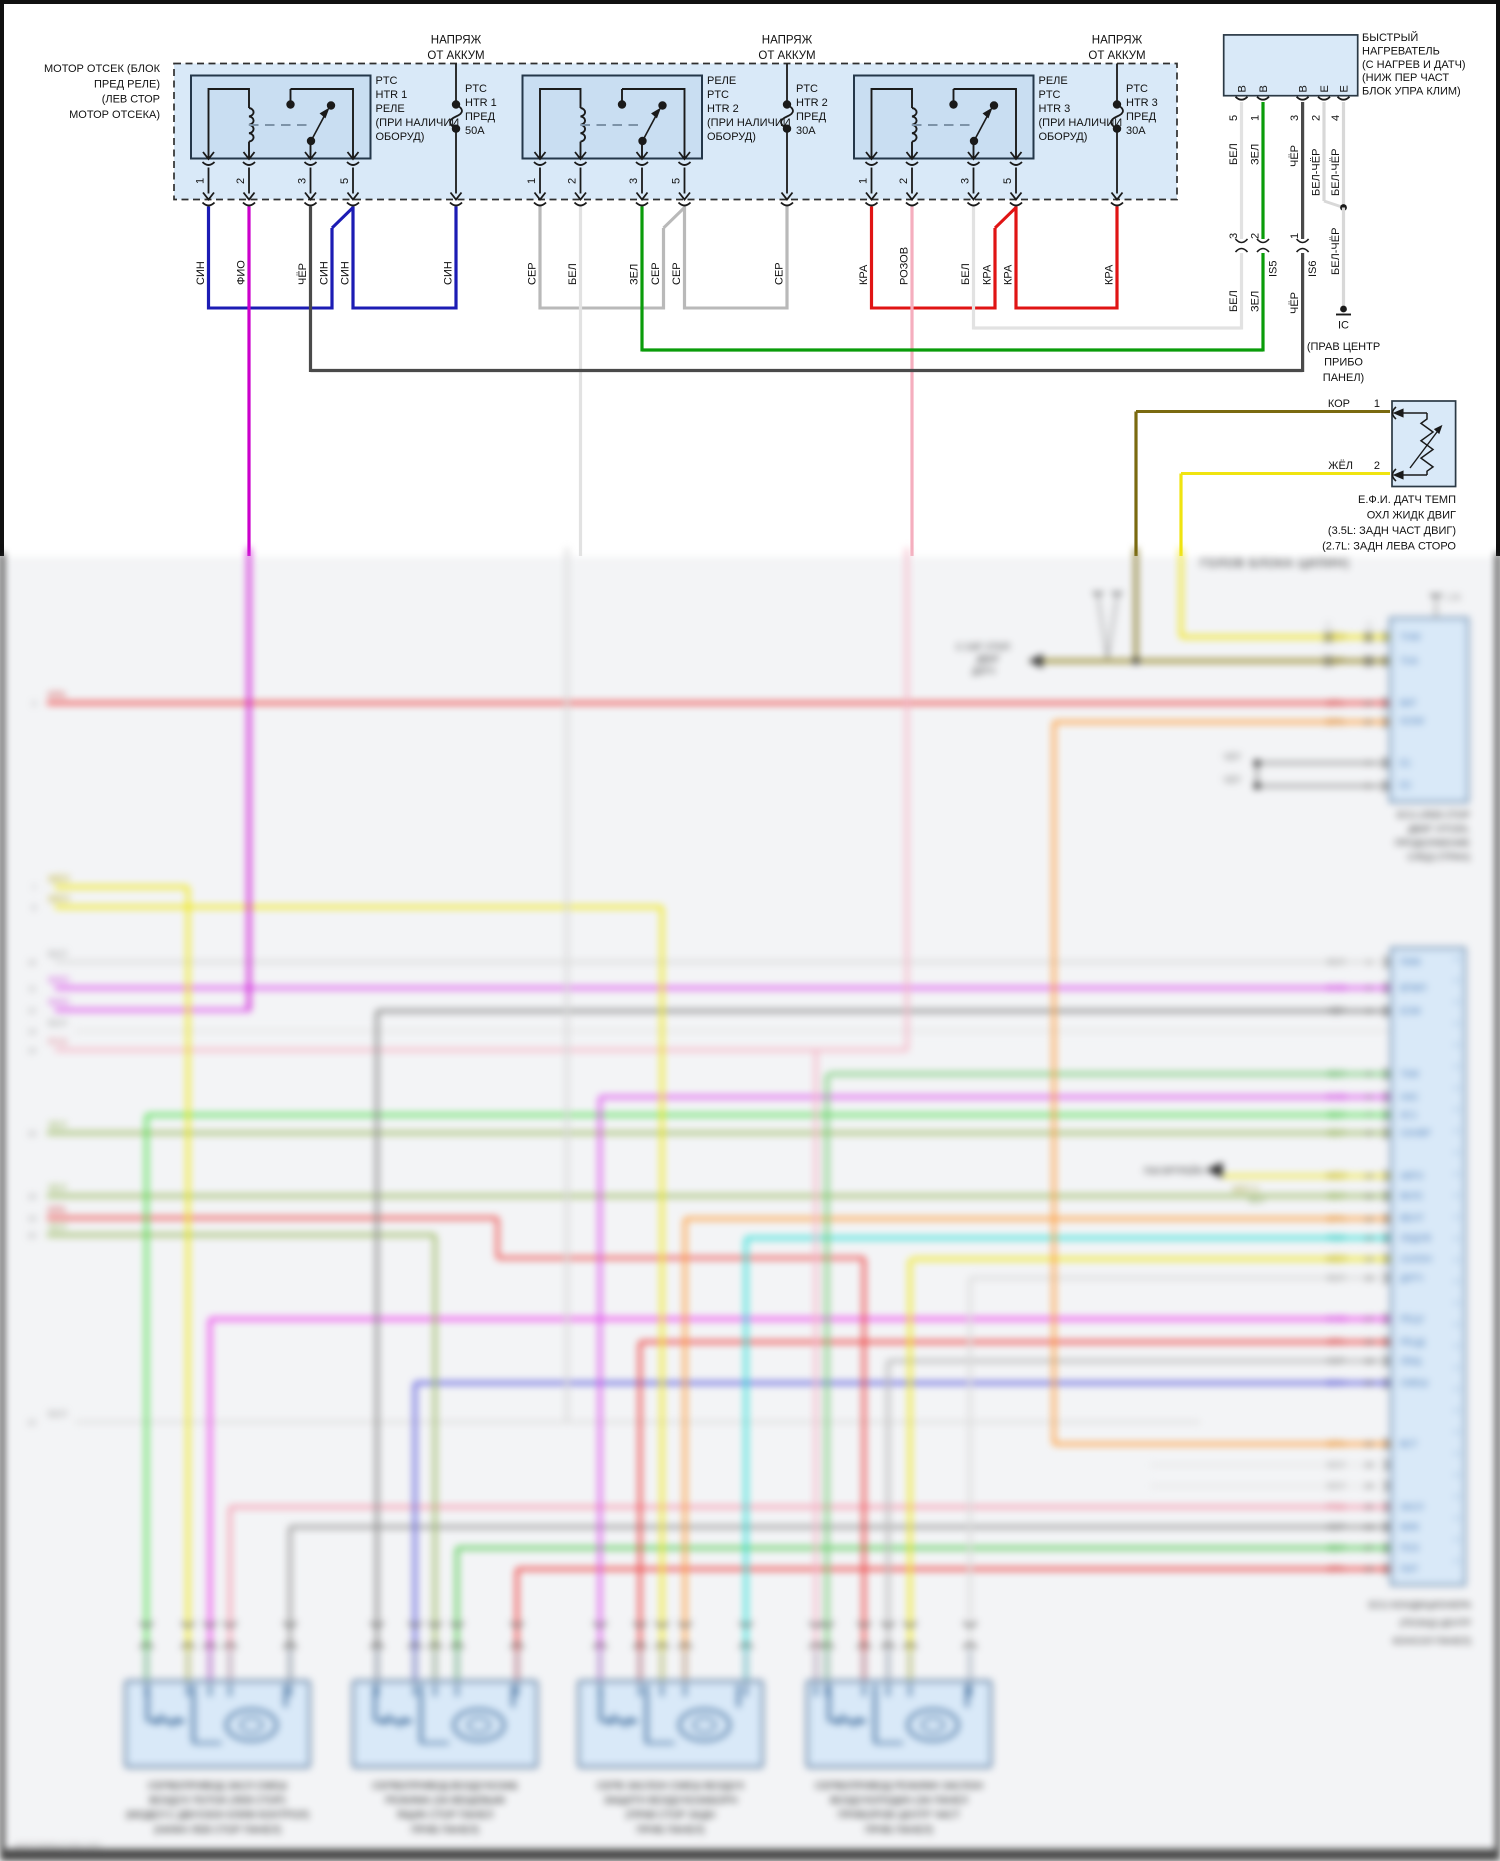 Image resolution: width=1500 pixels, height=1861 pixels. What do you see at coordinates (1369, 1361) in the screenshot?
I see `svg-text: 19` at bounding box center [1369, 1361].